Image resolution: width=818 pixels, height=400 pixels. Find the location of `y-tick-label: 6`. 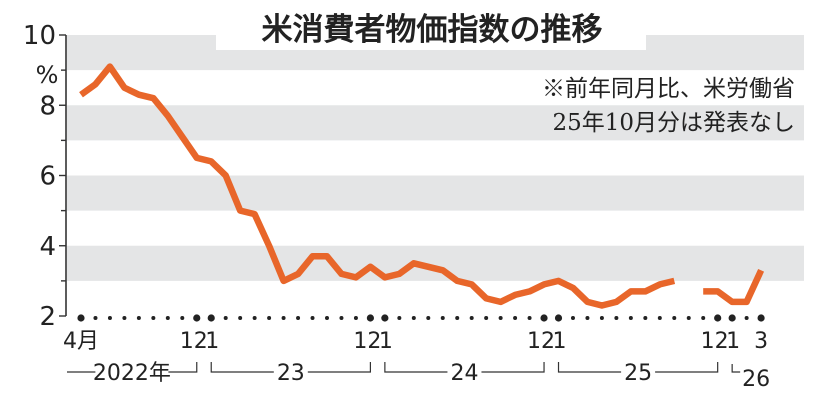

y-tick-label: 6 is located at coordinates (47, 177).